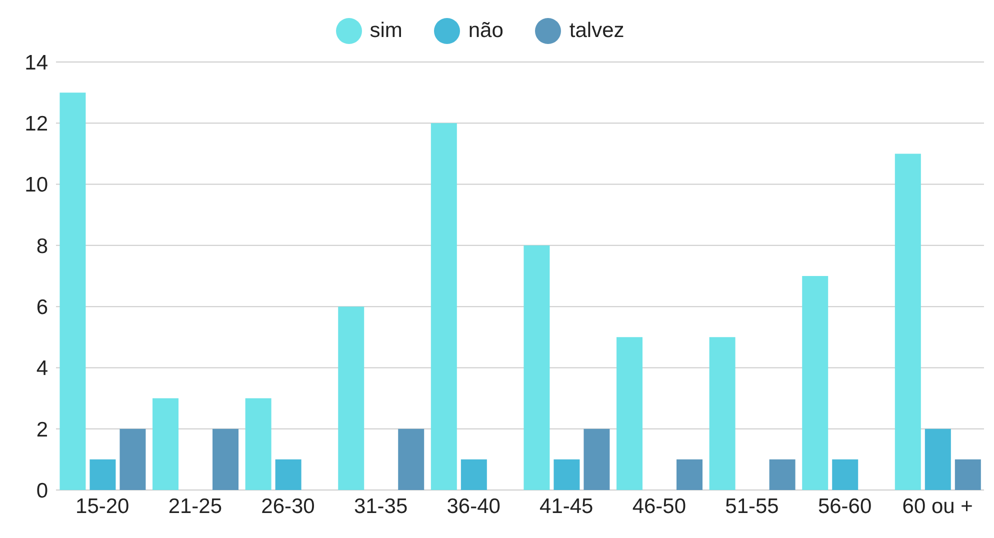  Describe the element at coordinates (36, 124) in the screenshot. I see `y-tick-label: 12` at that location.